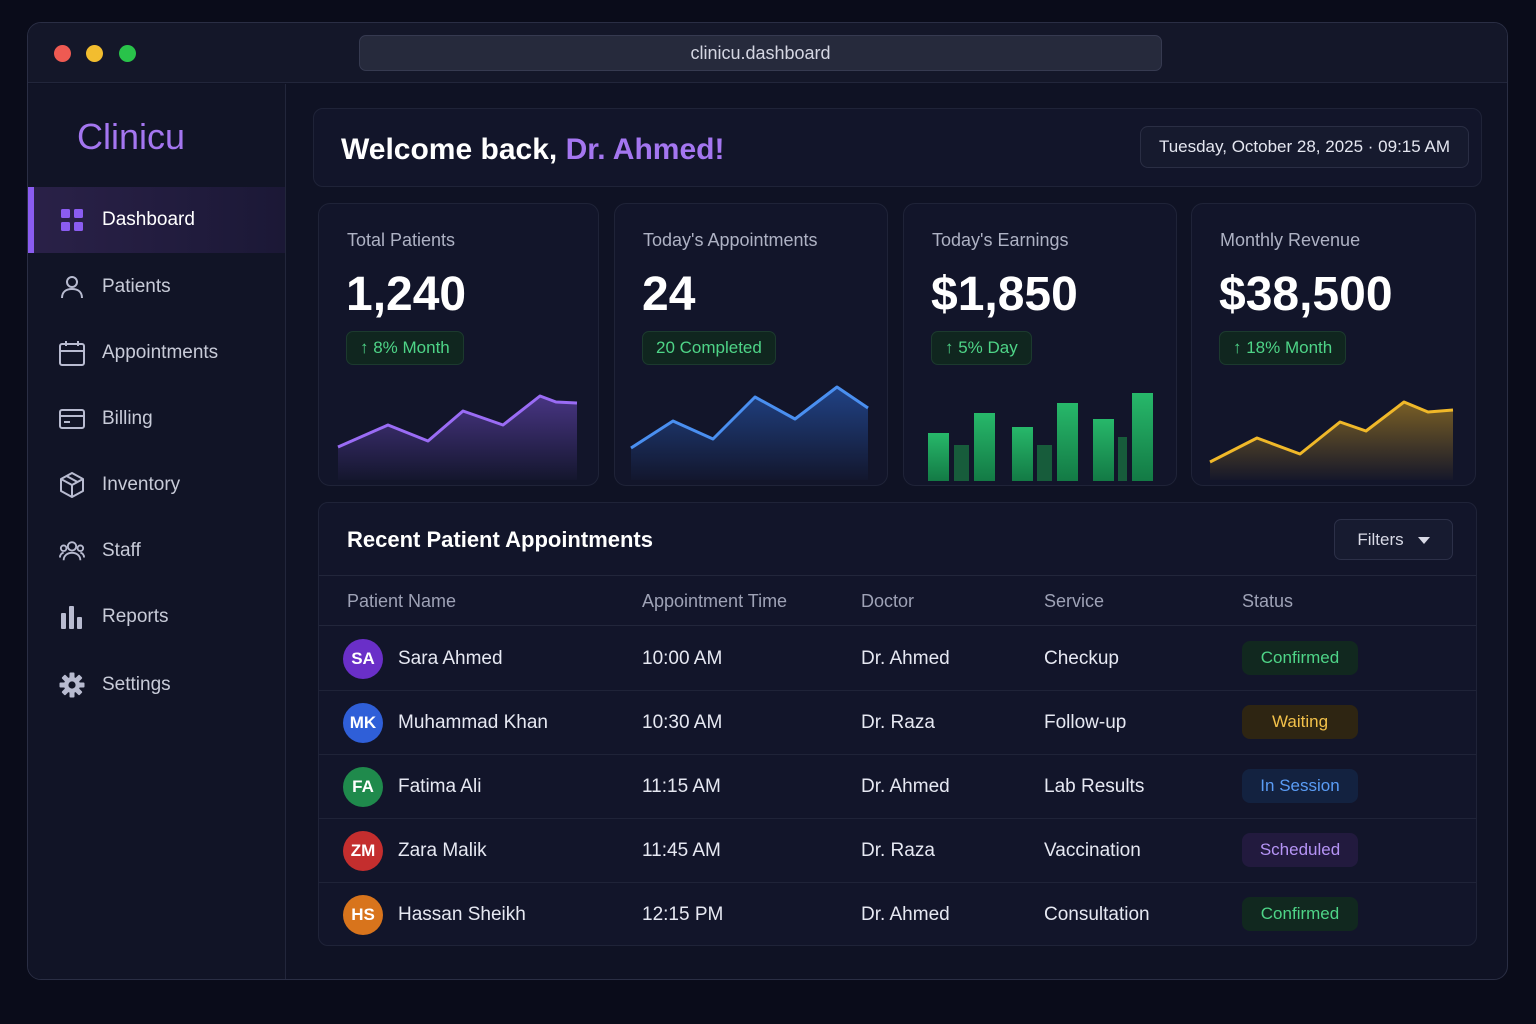 The image size is (1536, 1024). Describe the element at coordinates (1094, 786) in the screenshot. I see `service-cell: Lab Results` at that location.